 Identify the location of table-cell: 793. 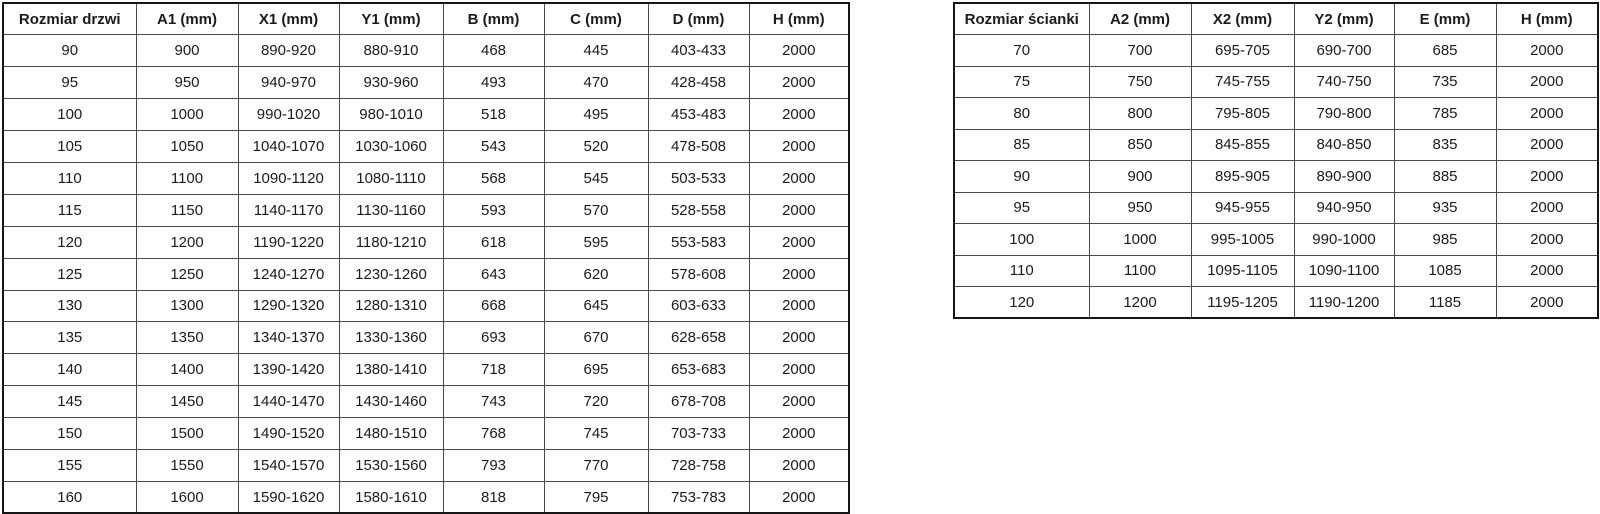
(493, 465).